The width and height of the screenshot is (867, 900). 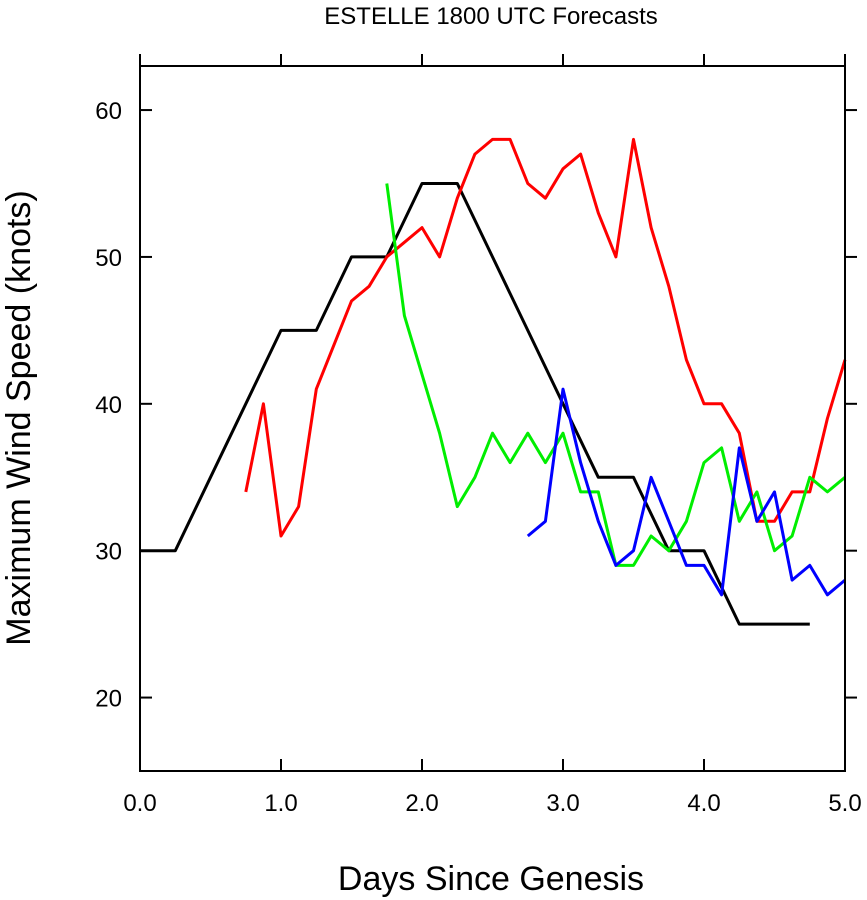 What do you see at coordinates (703, 803) in the screenshot?
I see `x-tick-label: 4.0` at bounding box center [703, 803].